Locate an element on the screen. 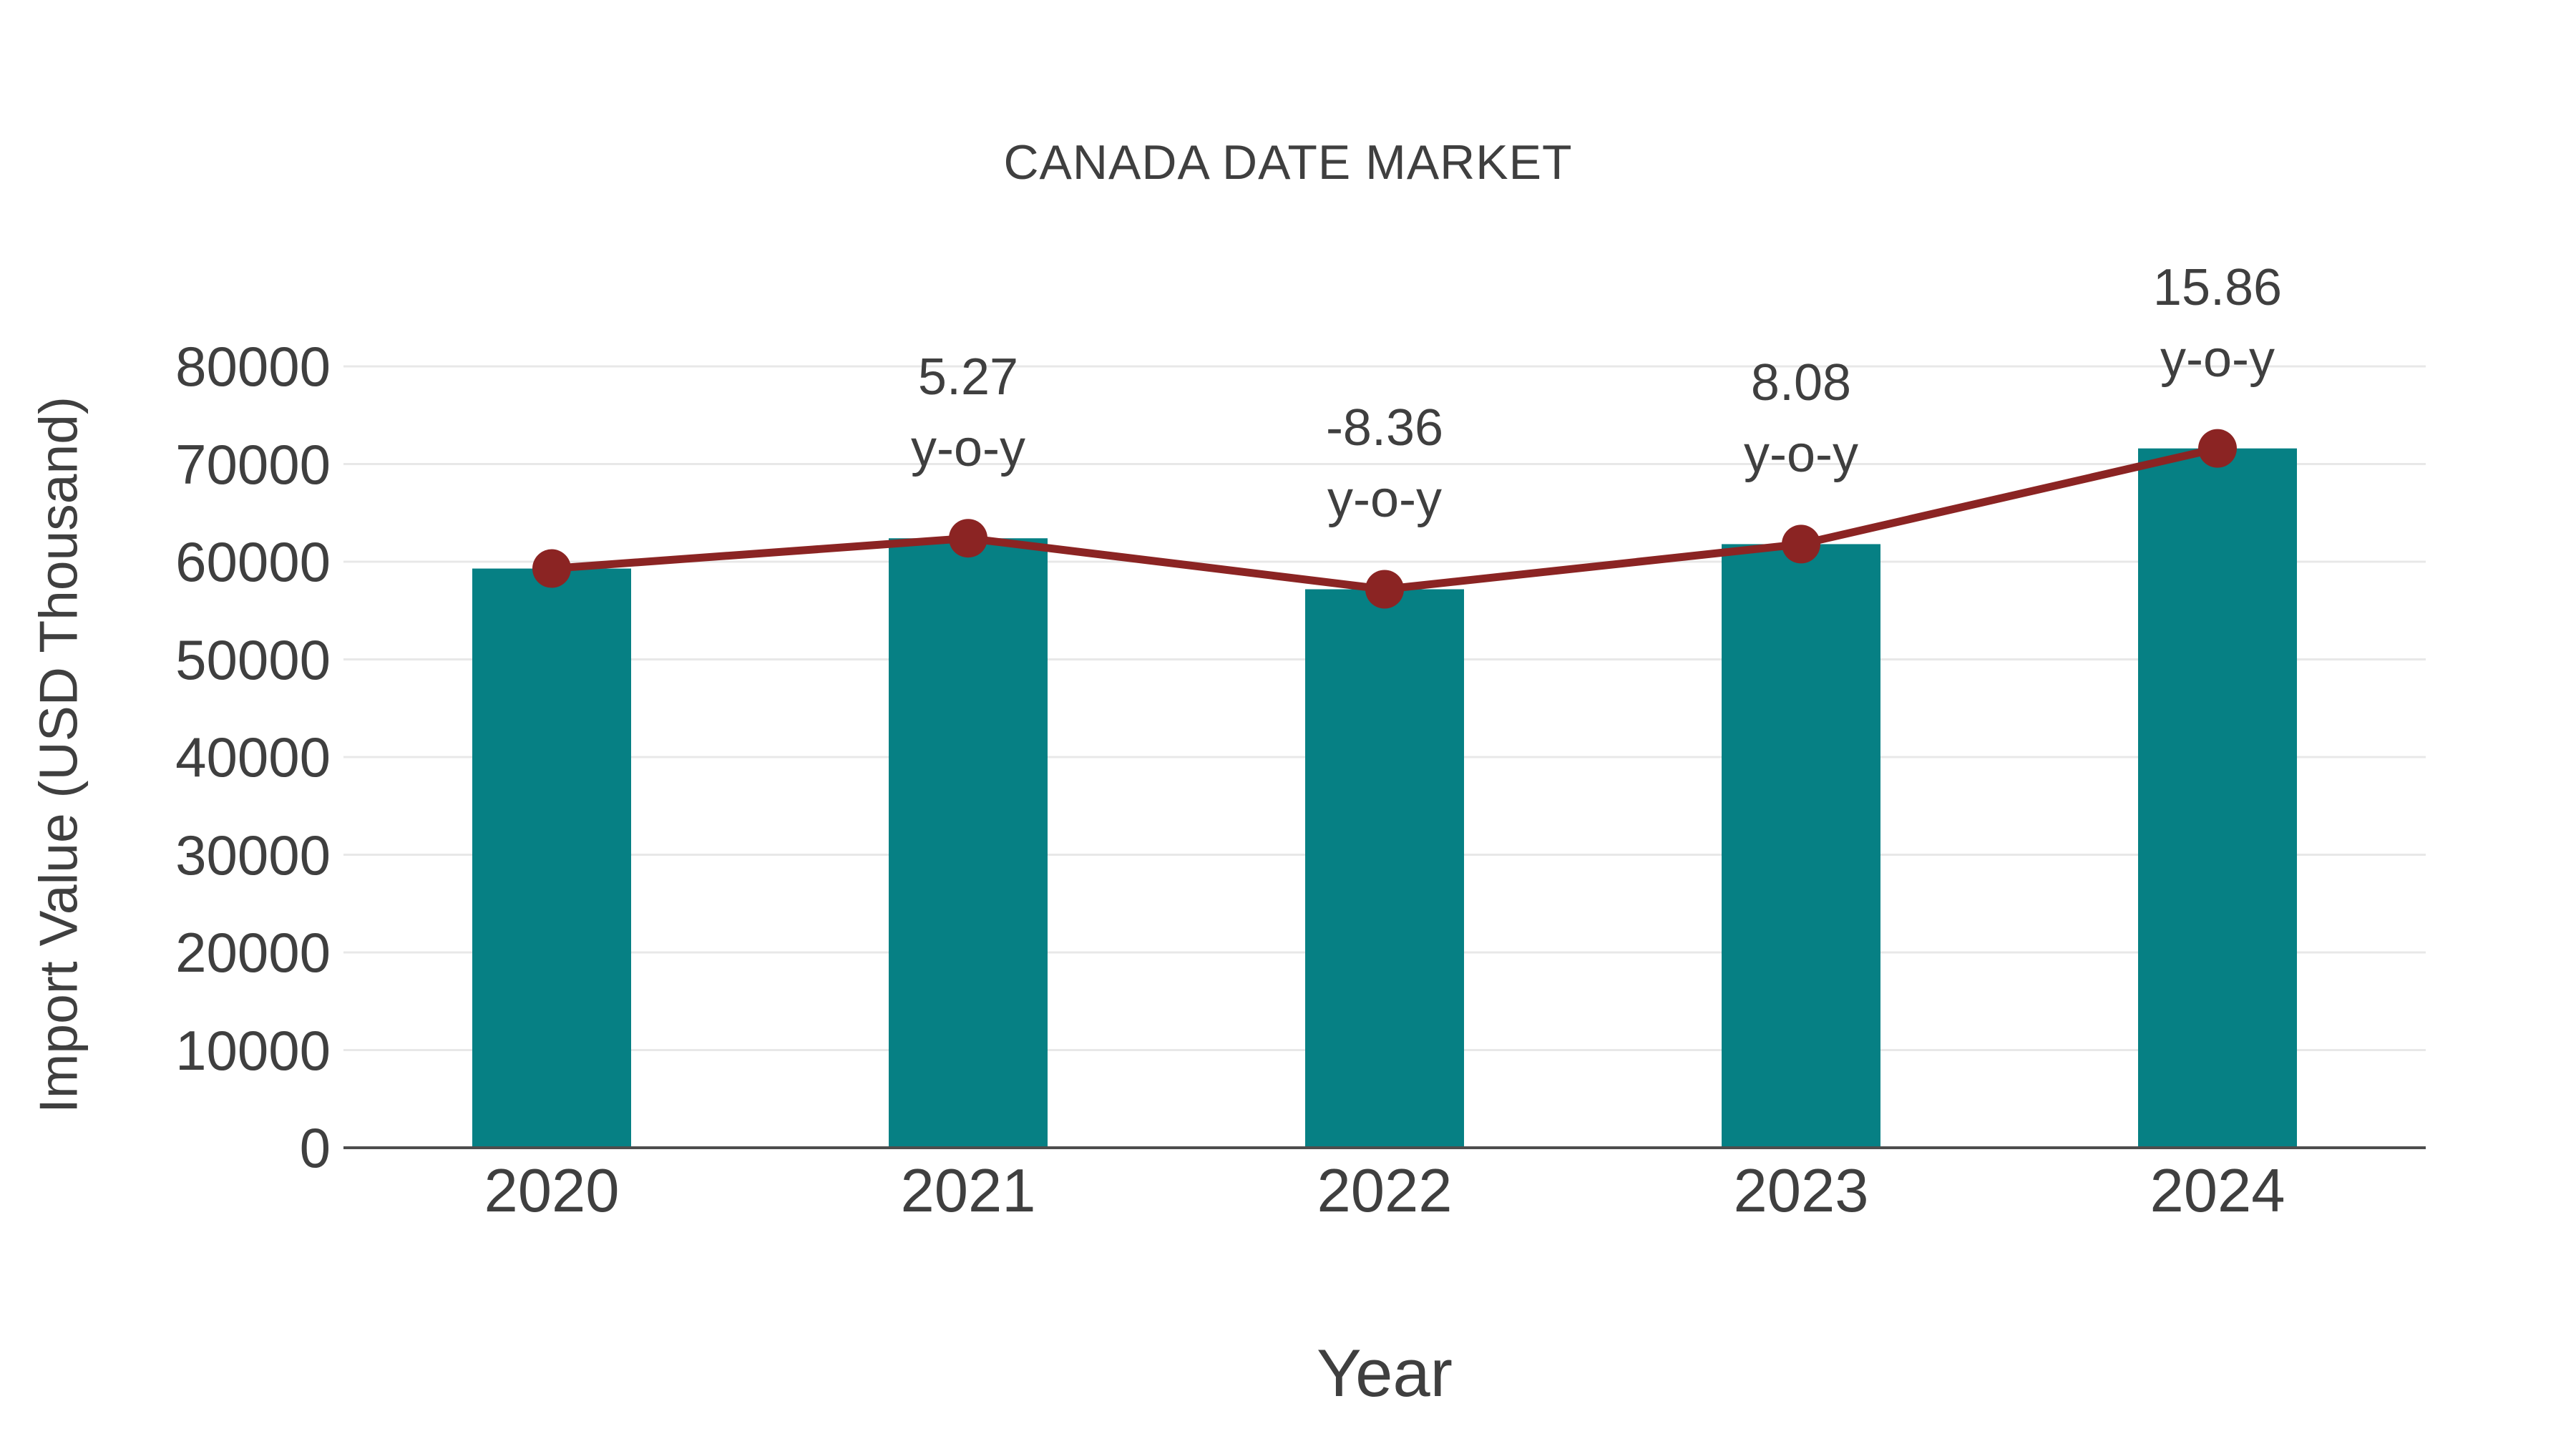 The width and height of the screenshot is (2576, 1449). y-axis-title: Import Value (USD Thousand) is located at coordinates (59, 754).